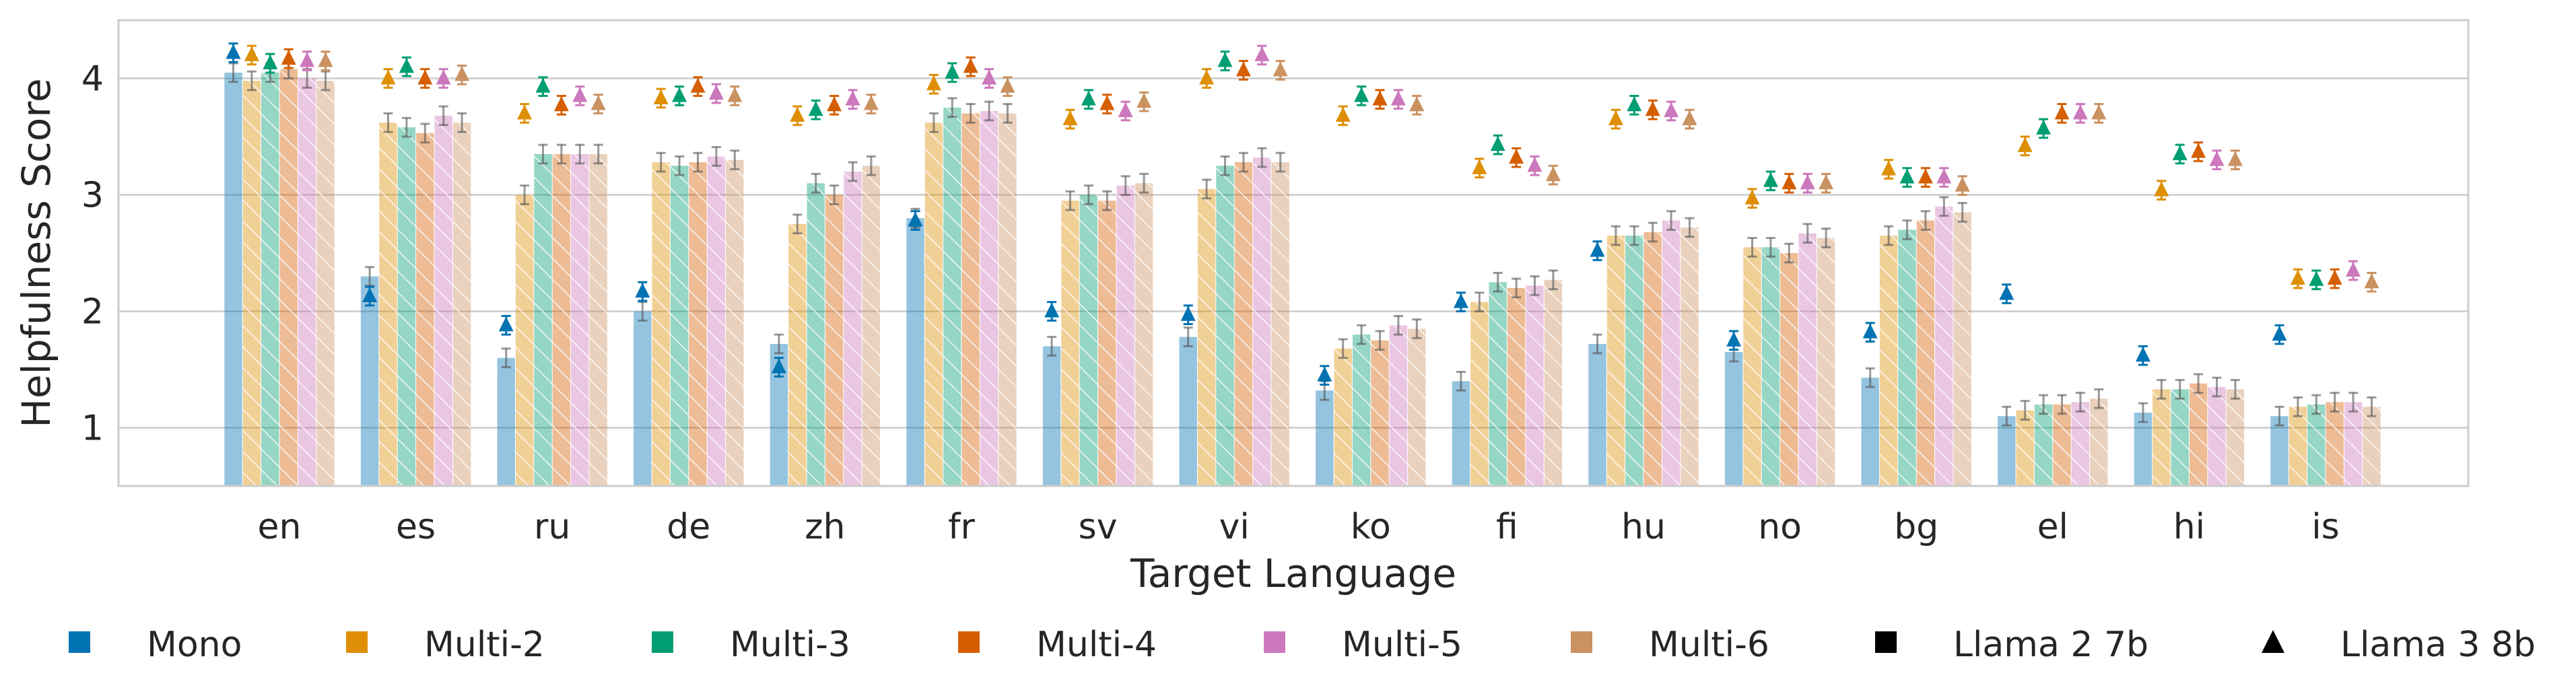 The image size is (2576, 698). I want to click on x-tick-label: no, so click(1780, 527).